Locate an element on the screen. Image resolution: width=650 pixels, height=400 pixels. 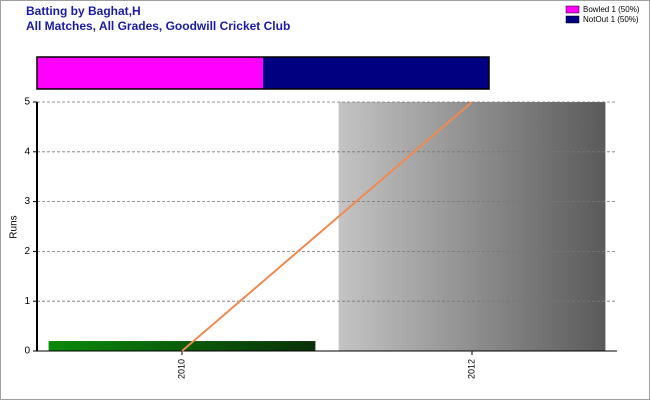
dismissal-border is located at coordinates (263, 73).